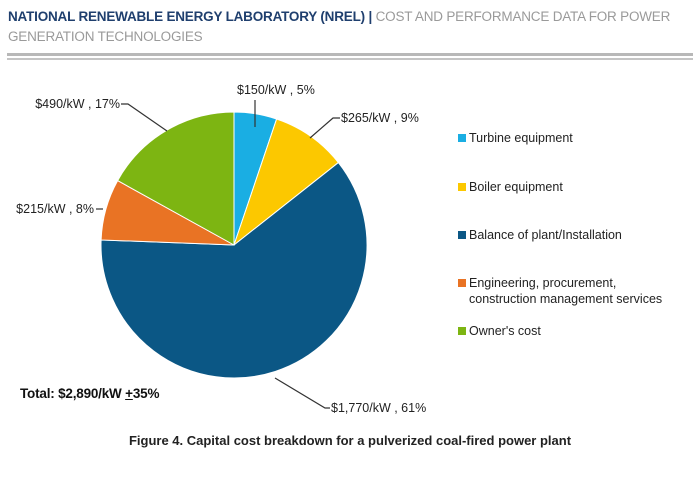 This screenshot has height=480, width=700. I want to click on legend-label-2: Balance of plant/Installation, so click(545, 235).